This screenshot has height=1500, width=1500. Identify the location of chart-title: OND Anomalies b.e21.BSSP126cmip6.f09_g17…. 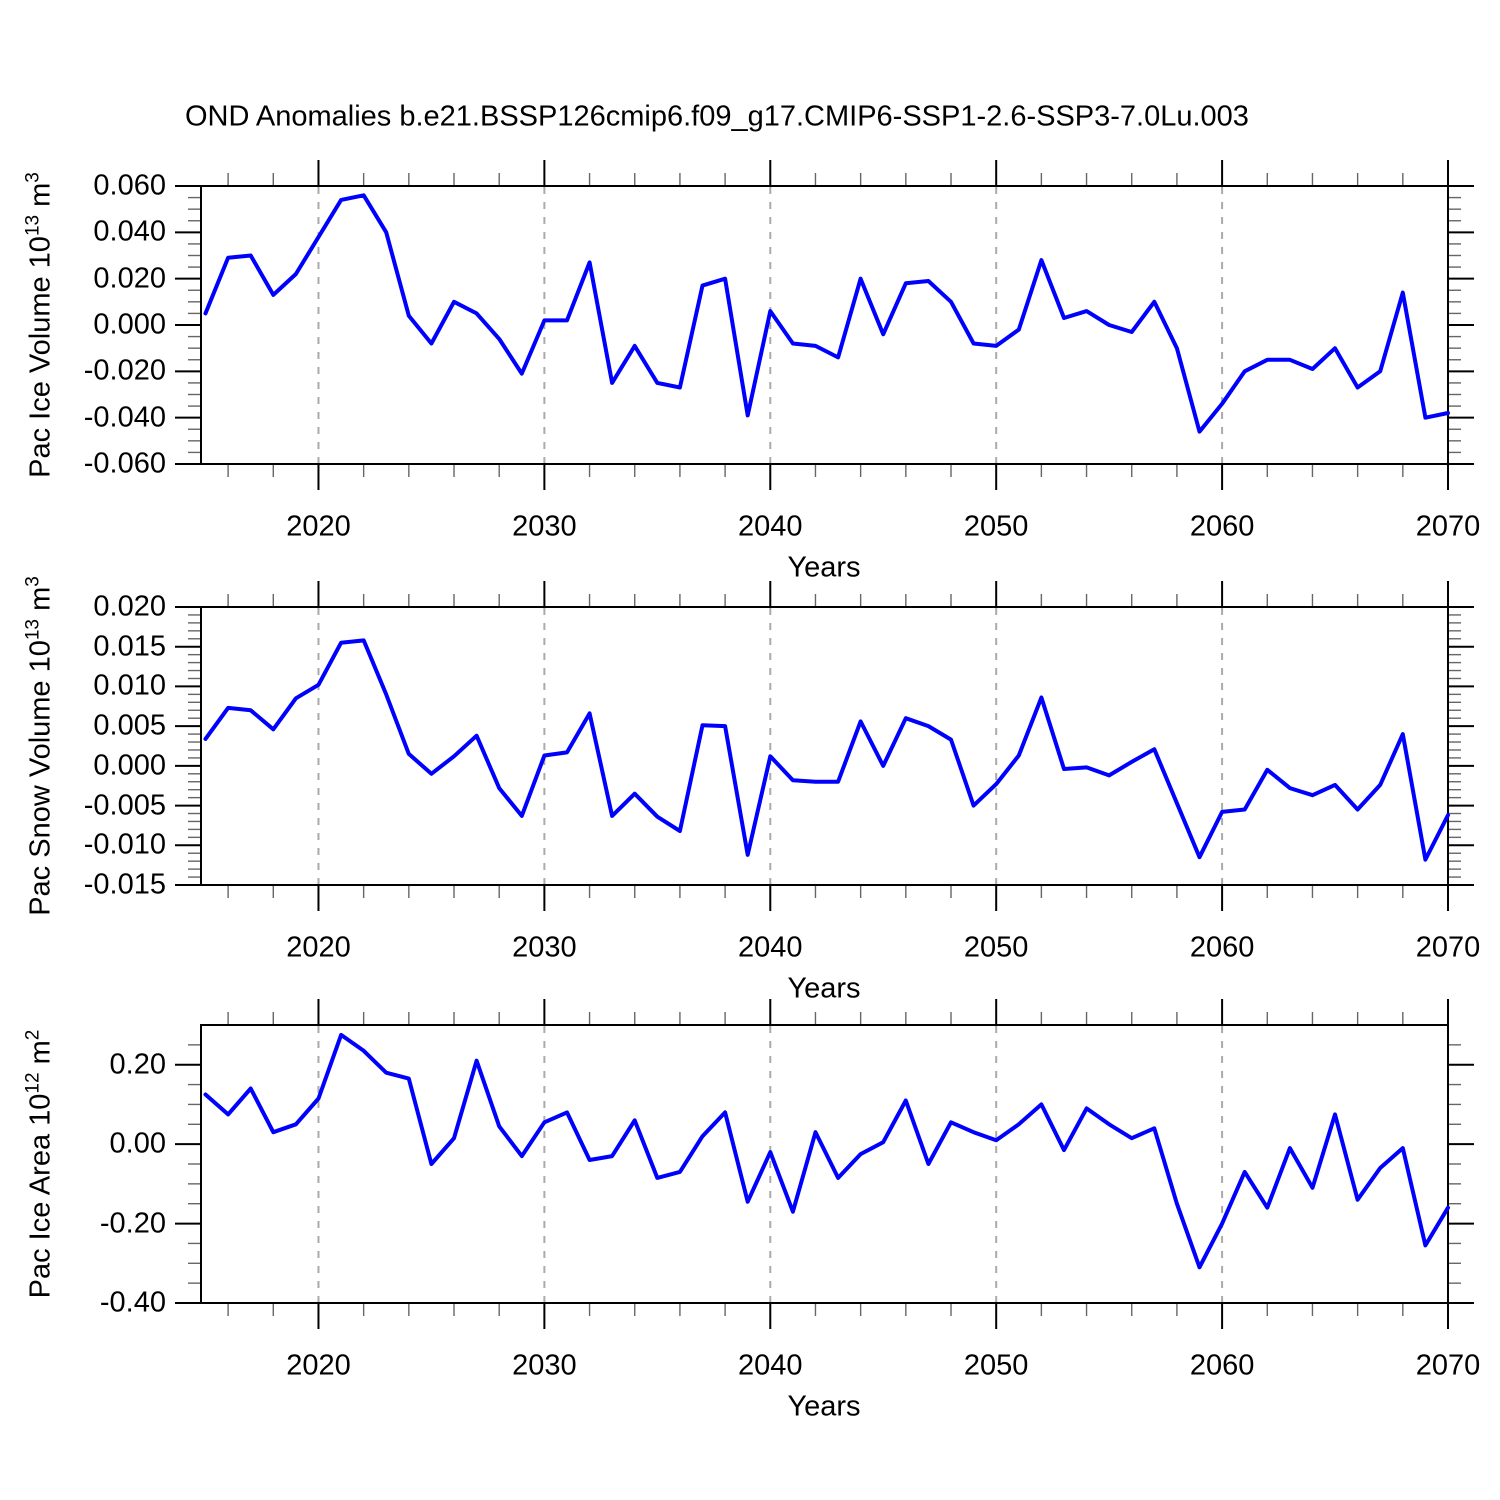
(717, 116).